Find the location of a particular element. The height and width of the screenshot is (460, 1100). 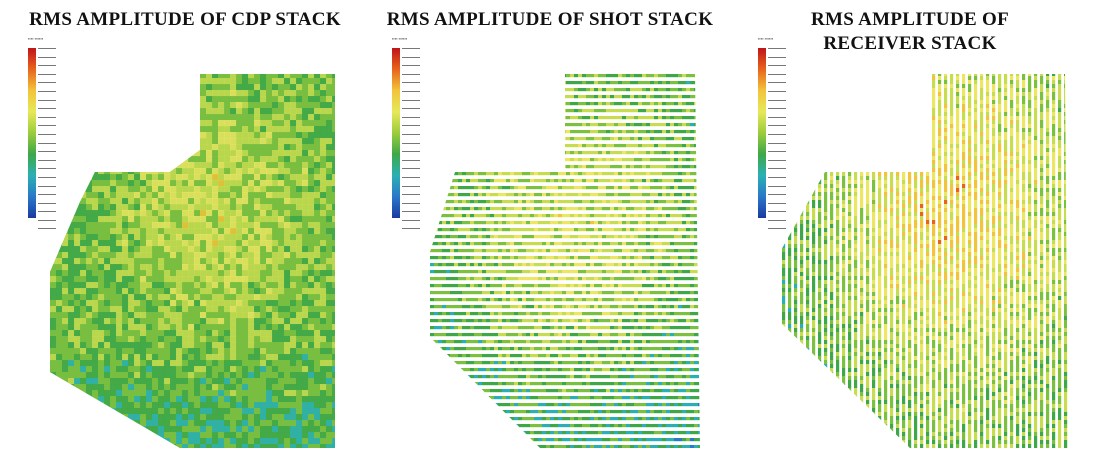

colorbar-legend-receiver: ▪▪▪▪ ▪▪▪▪▪▪ is located at coordinates (778, 133).